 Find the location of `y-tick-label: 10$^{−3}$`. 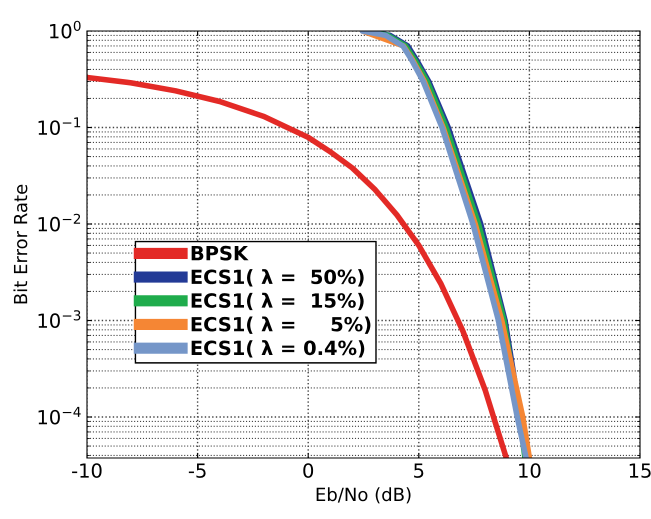

y-tick-label: 10$^{−3}$ is located at coordinates (59, 319).